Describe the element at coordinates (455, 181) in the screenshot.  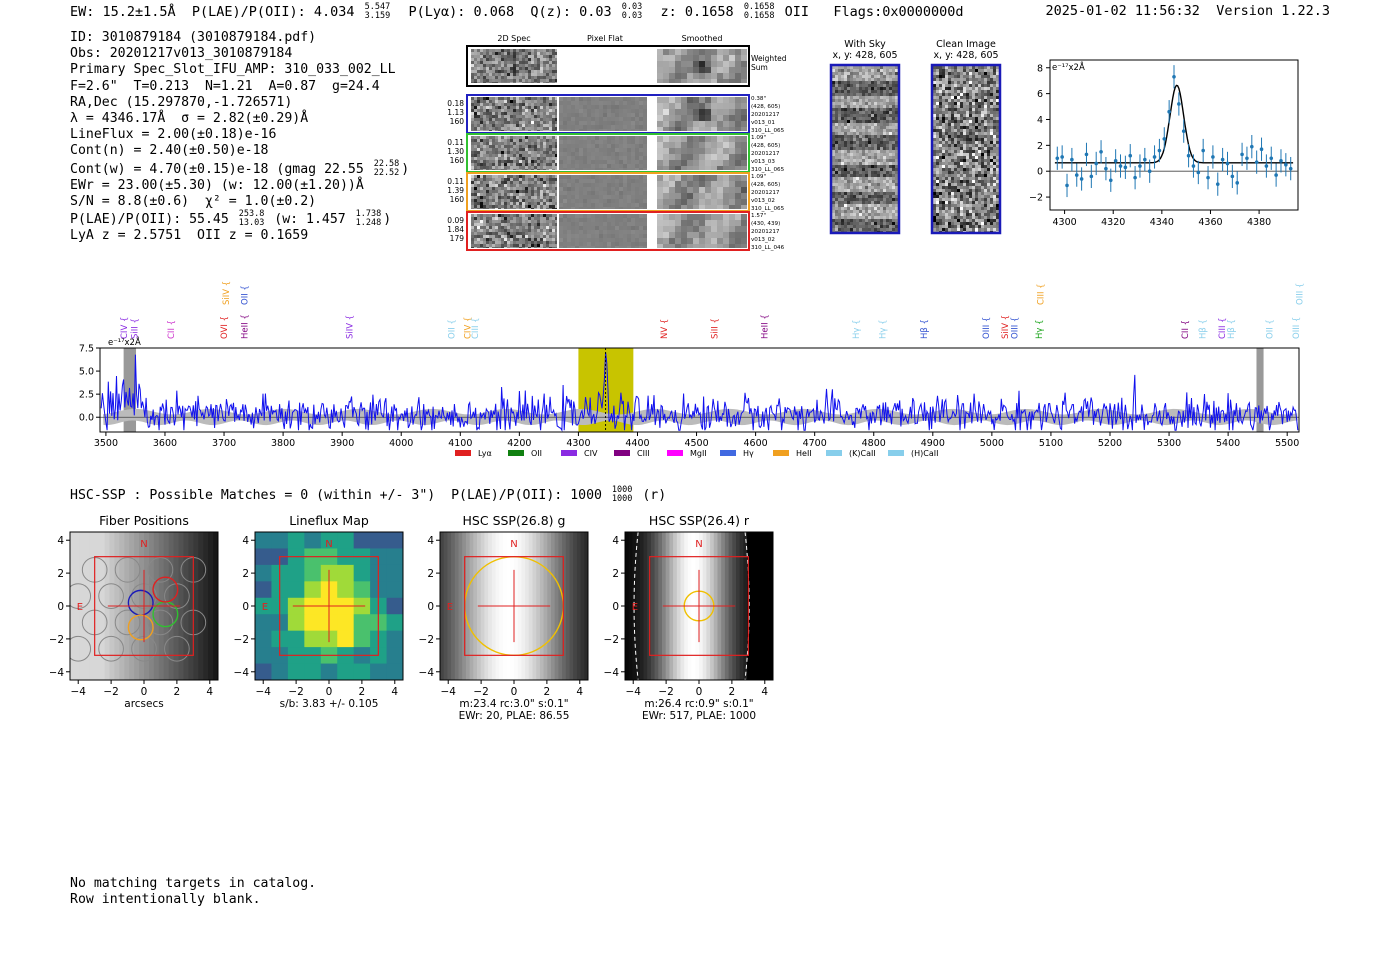
I see `fiber-row-stat: 0.11` at that location.